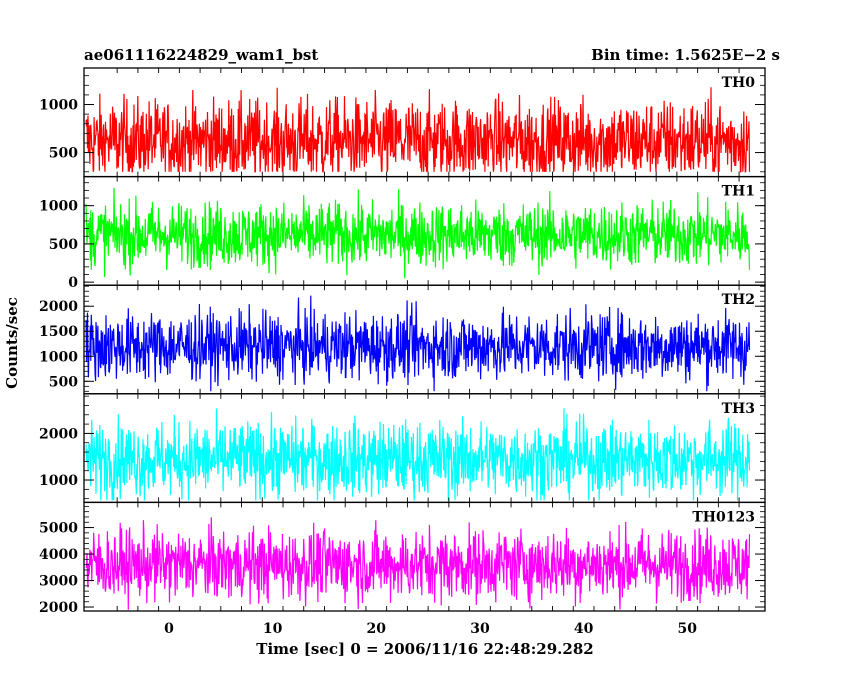 This screenshot has height=680, width=850. What do you see at coordinates (418, 563) in the screenshot?
I see `series-trace-th0123` at bounding box center [418, 563].